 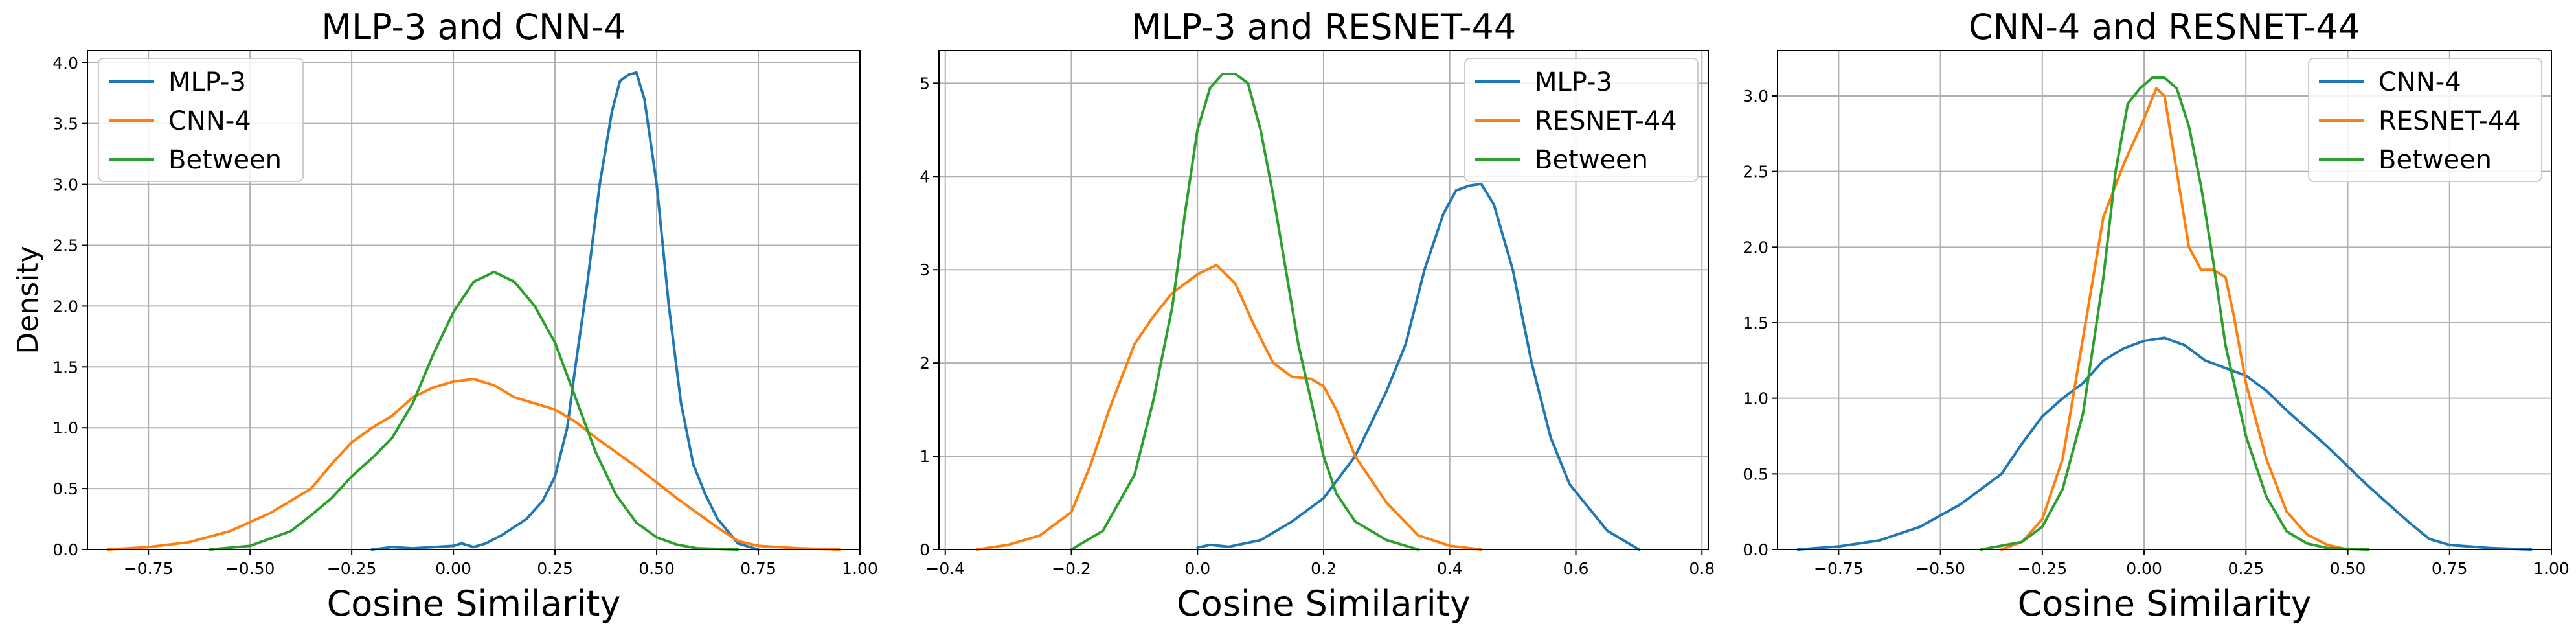 What do you see at coordinates (1450, 568) in the screenshot?
I see `x-tick-label: 0.4` at bounding box center [1450, 568].